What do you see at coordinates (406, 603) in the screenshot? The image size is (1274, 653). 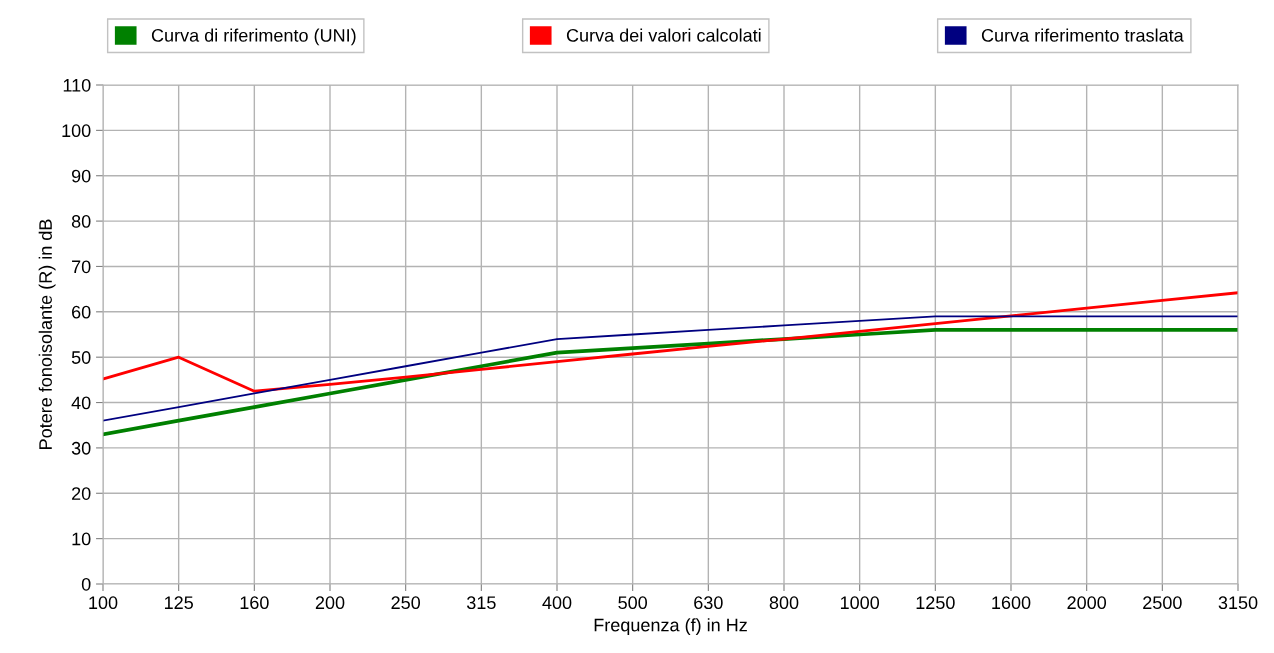 I see `x-tick-label: 250` at bounding box center [406, 603].